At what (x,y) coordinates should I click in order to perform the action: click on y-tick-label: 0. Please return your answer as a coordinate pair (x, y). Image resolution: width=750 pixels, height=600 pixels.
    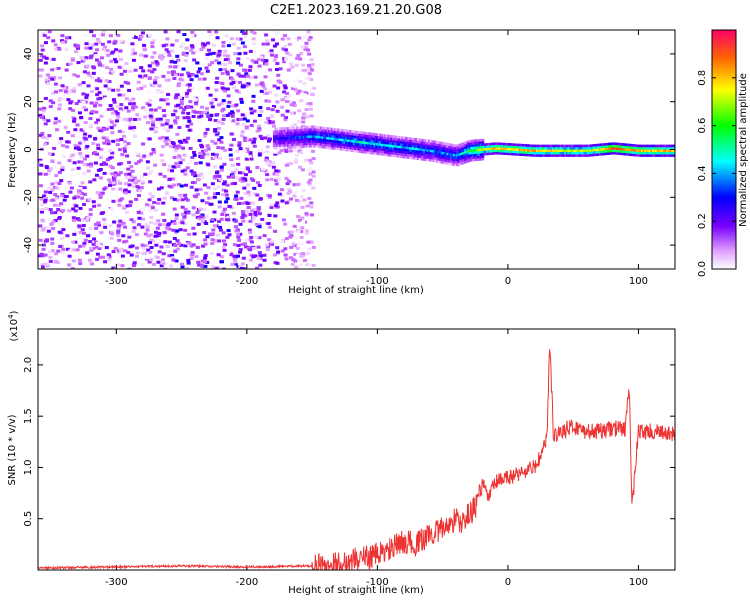
    Looking at the image, I should click on (28, 149).